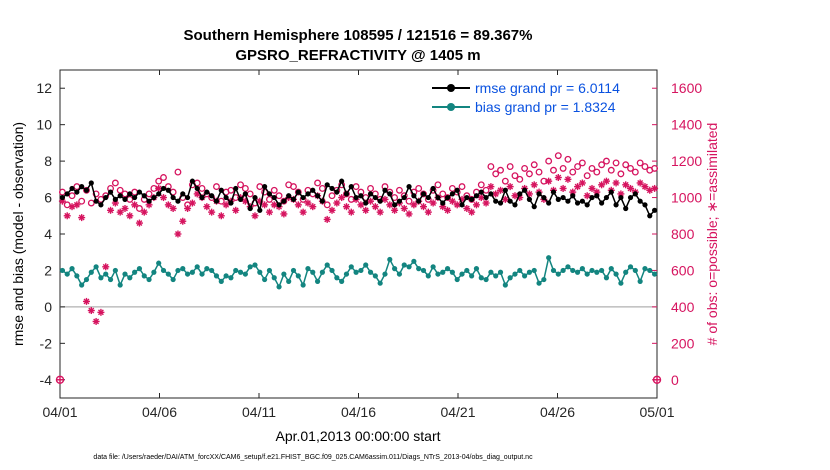 The height and width of the screenshot is (470, 830). Describe the element at coordinates (686, 161) in the screenshot. I see `right-y-tick-label: 1200` at that location.